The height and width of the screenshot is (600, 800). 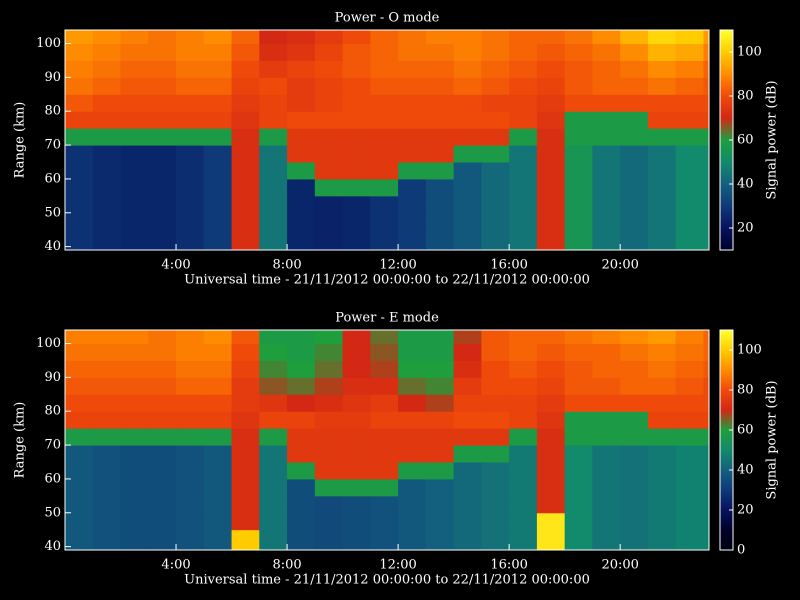 I want to click on x-tick-label: 8:00, so click(x=286, y=265).